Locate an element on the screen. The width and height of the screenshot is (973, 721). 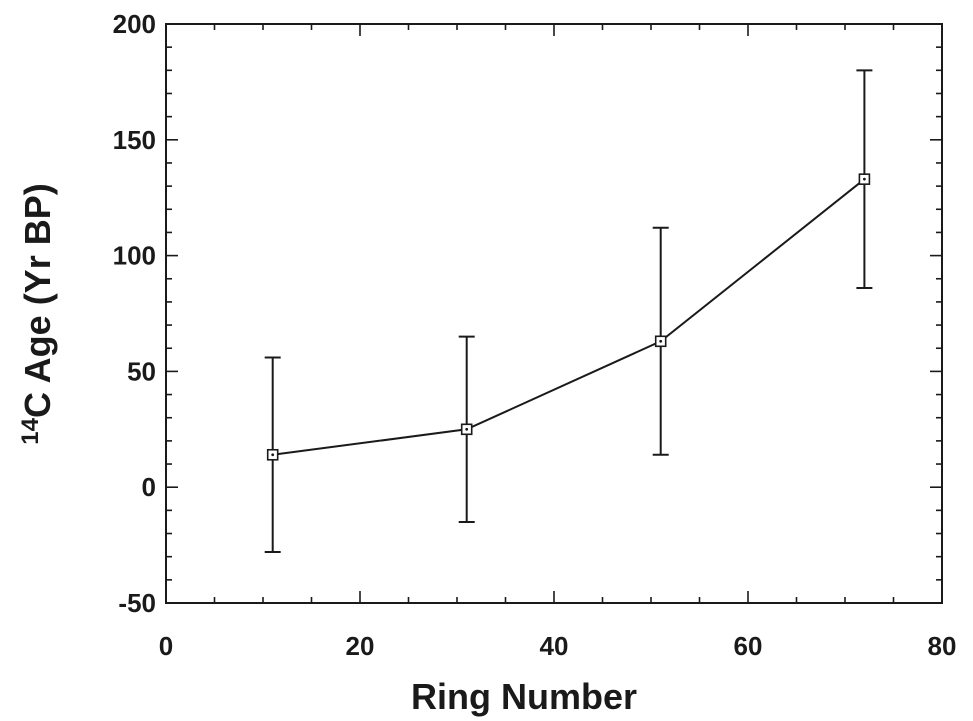
x-tick-label: 20 is located at coordinates (360, 646).